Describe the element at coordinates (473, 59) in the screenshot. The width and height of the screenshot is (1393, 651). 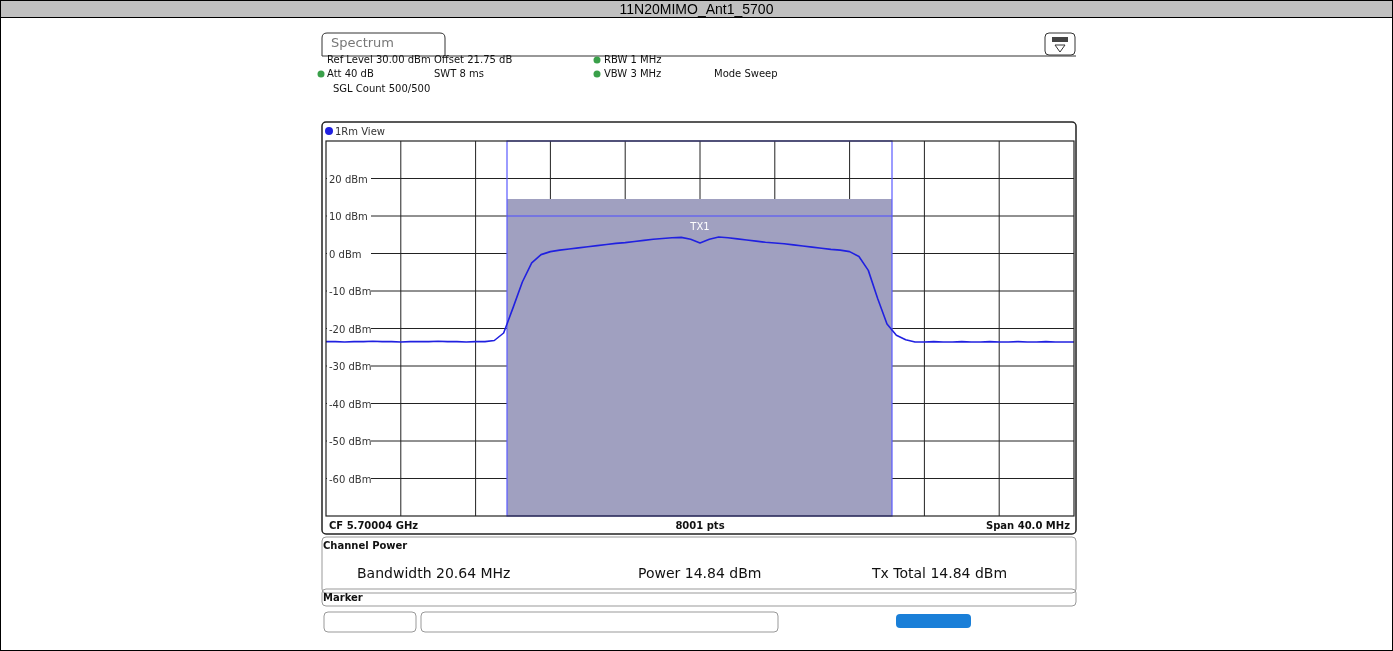
I see `text: Offset 21.75 dB` at that location.